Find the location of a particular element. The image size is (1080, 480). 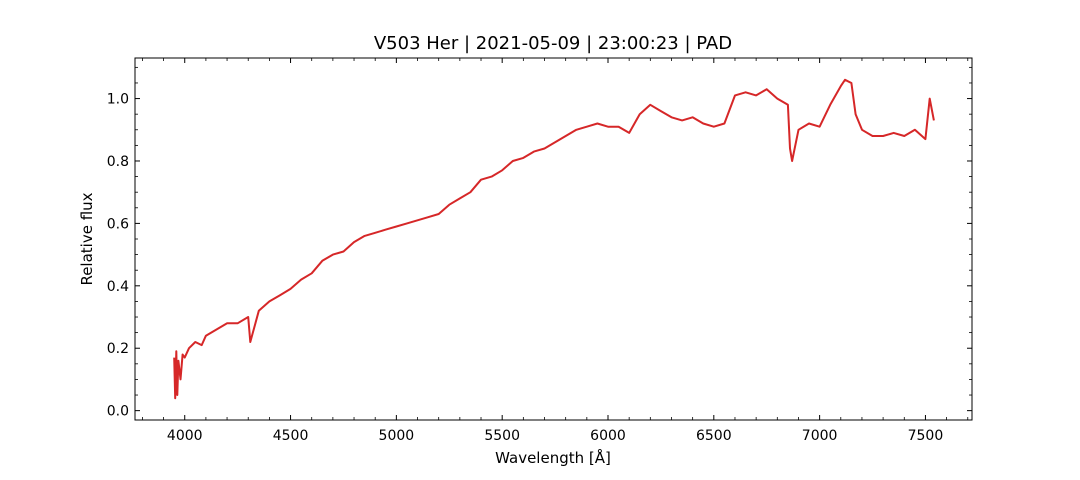

x-tick-label: 7000 is located at coordinates (820, 436).